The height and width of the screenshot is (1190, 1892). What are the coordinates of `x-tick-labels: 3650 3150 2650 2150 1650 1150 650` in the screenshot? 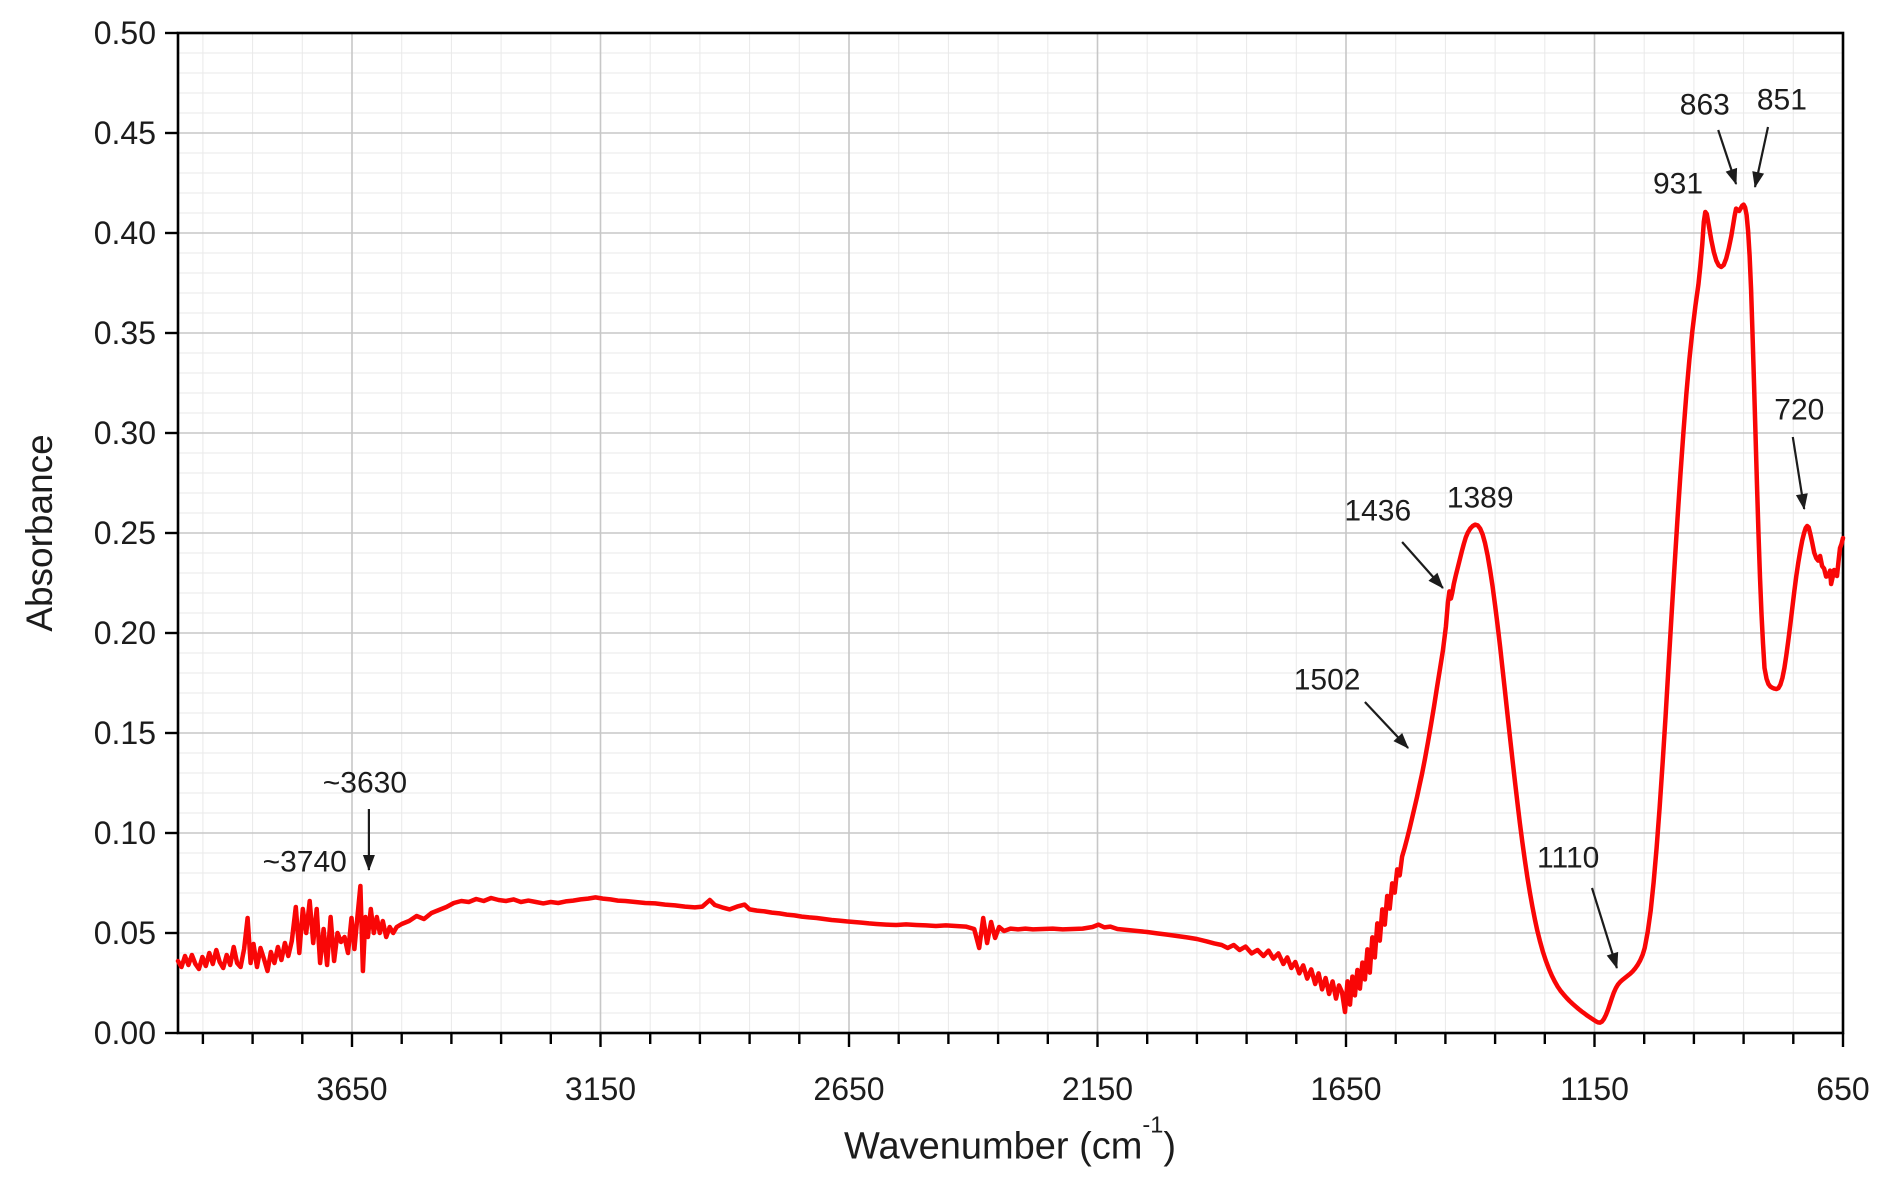 It's located at (1092, 1089).